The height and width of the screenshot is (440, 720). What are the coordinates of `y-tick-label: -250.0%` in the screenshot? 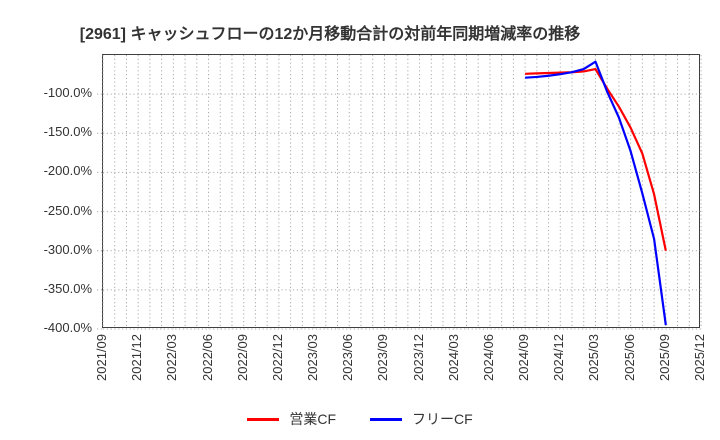 It's located at (67, 210).